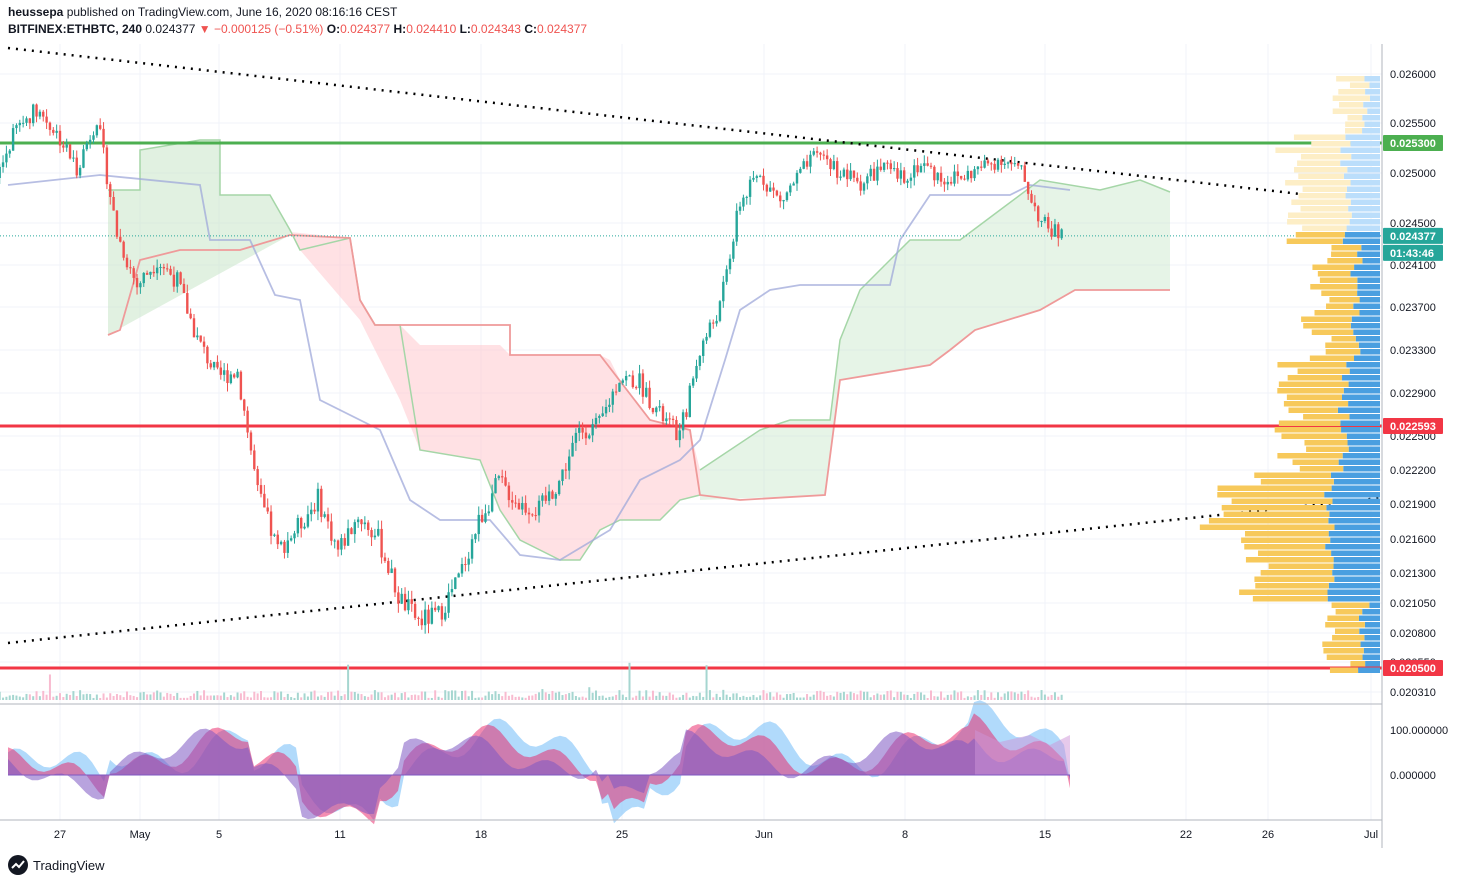 This screenshot has width=1468, height=883. I want to click on time-axis: 27 May 5 11 18 25 Jun 8 15 22 26 Jul, so click(716, 835).